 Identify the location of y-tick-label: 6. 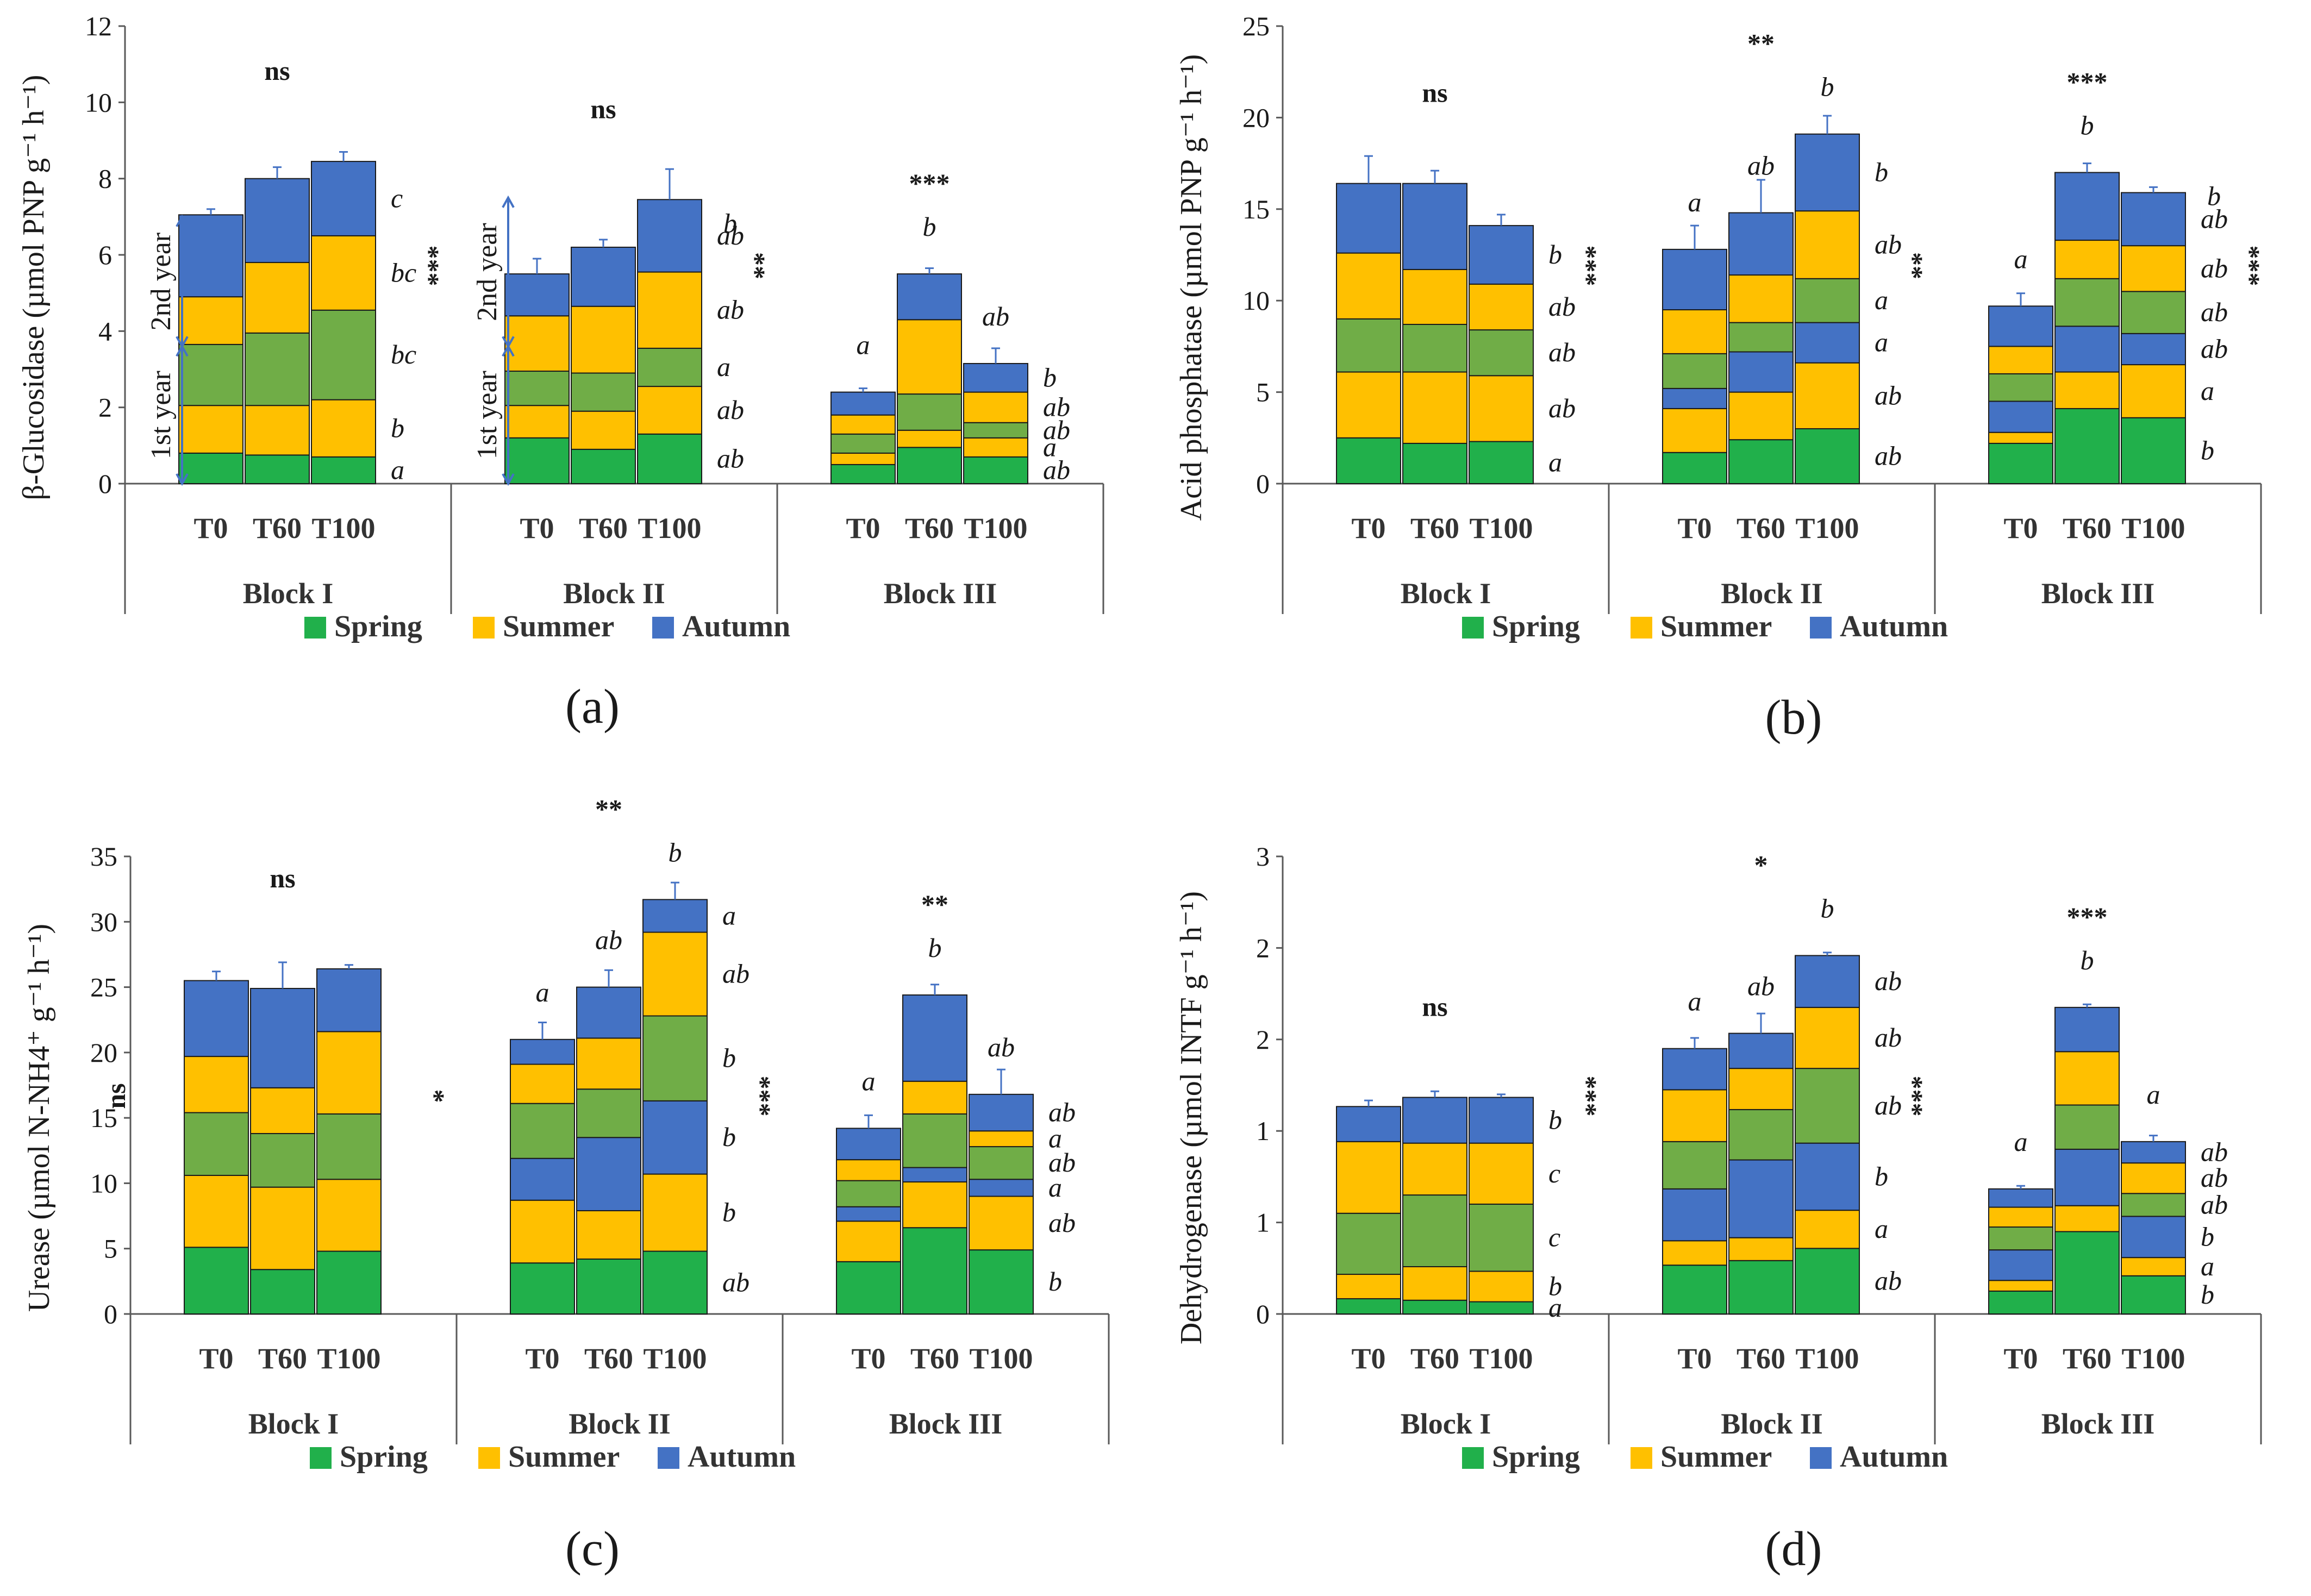
(105, 255).